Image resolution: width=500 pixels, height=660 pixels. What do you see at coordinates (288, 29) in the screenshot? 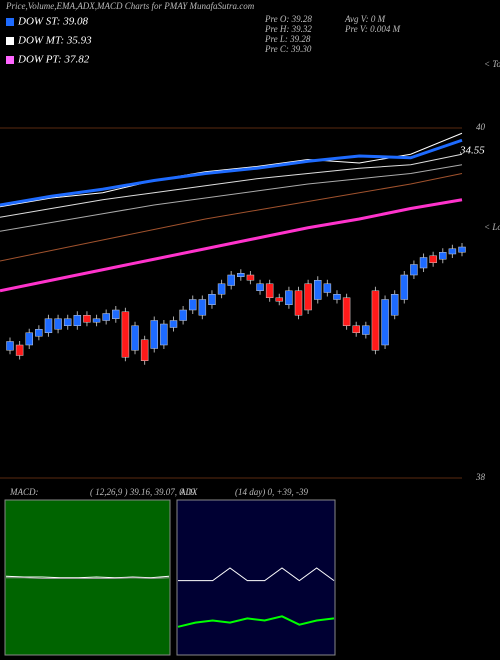
I see `stat: Pre H: 39.32` at bounding box center [288, 29].